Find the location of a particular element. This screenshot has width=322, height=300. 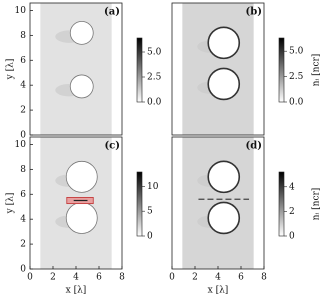

colorbar-tick-label: 4 is located at coordinates (292, 187).